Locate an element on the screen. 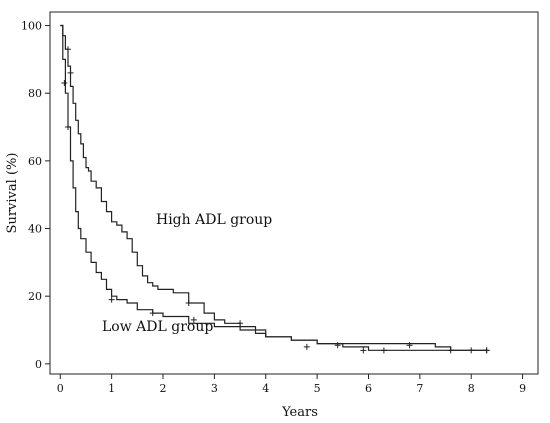  x-tick-label: 5 is located at coordinates (317, 388).